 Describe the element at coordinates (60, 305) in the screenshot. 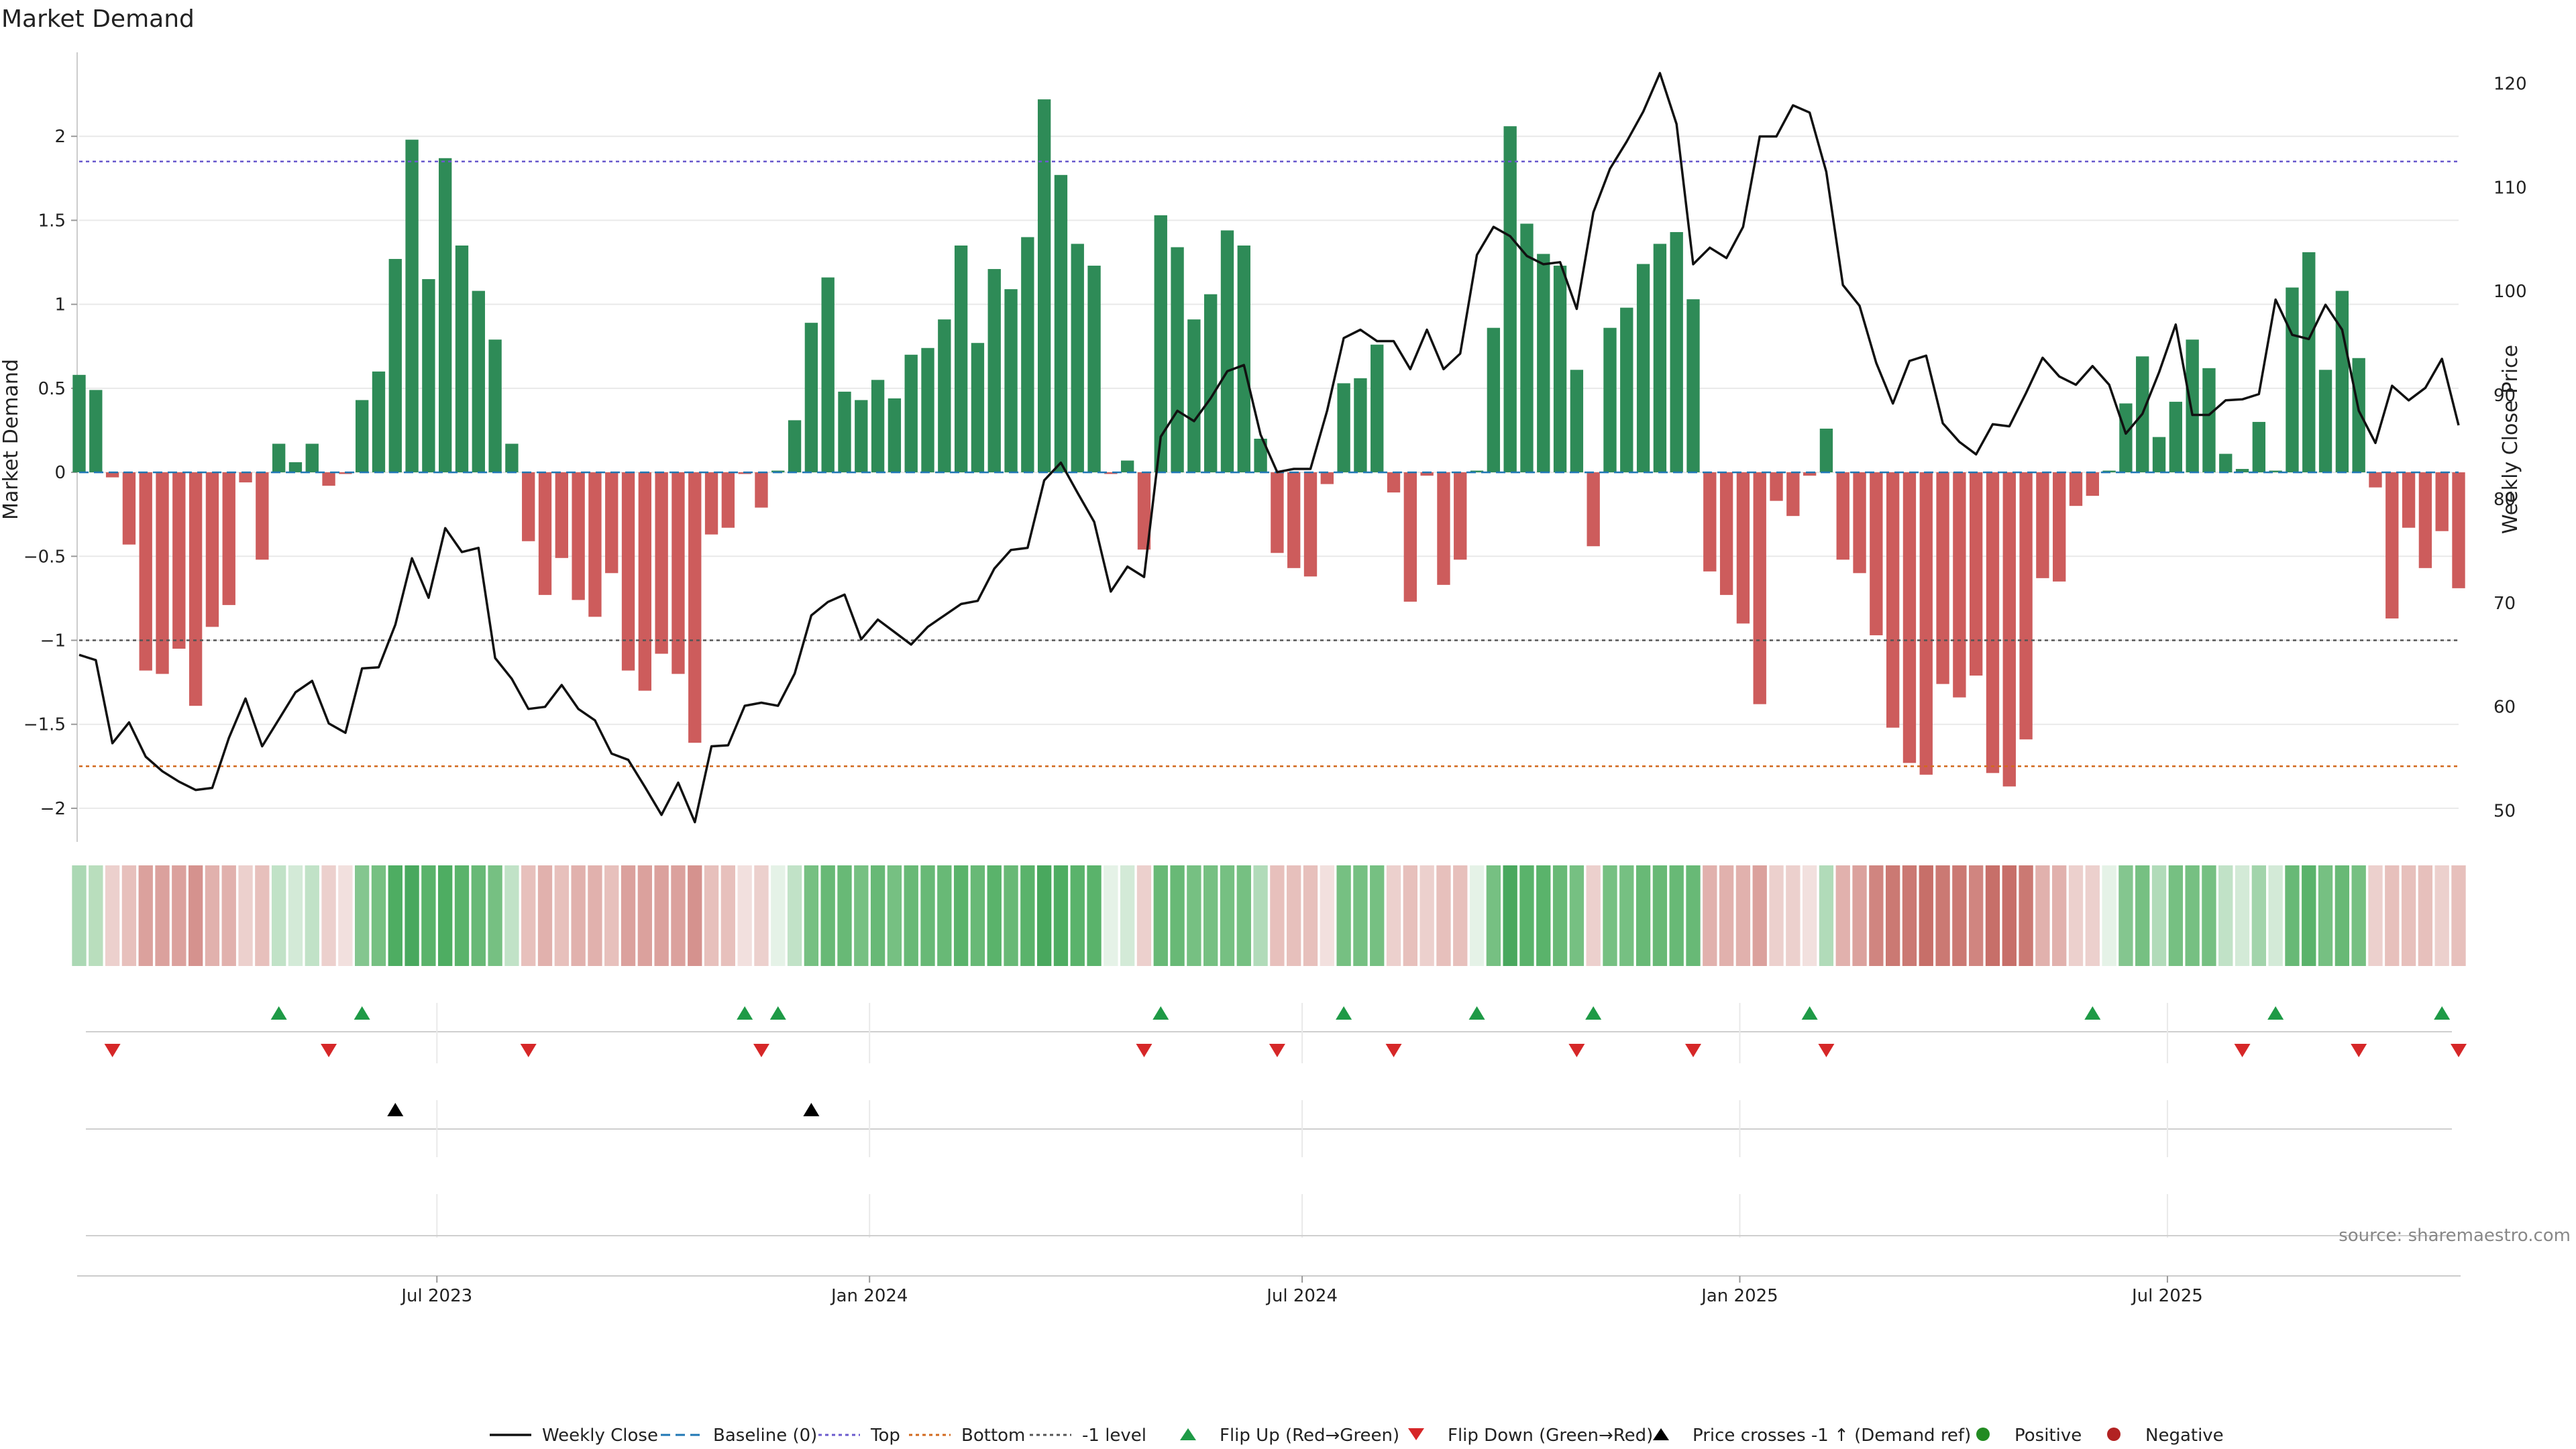

I see `y-tick-label-left: 1` at that location.